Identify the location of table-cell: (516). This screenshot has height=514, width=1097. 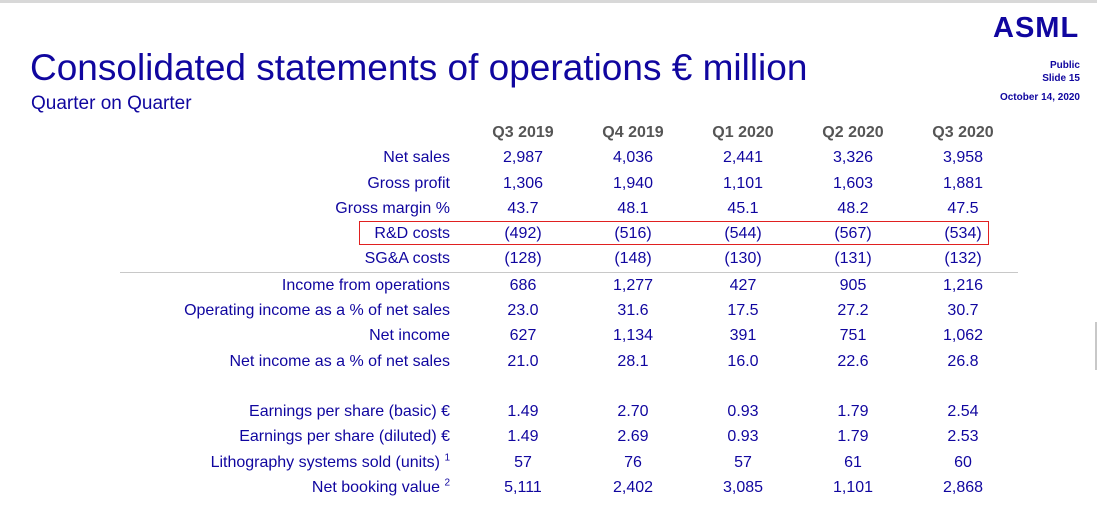
(633, 234).